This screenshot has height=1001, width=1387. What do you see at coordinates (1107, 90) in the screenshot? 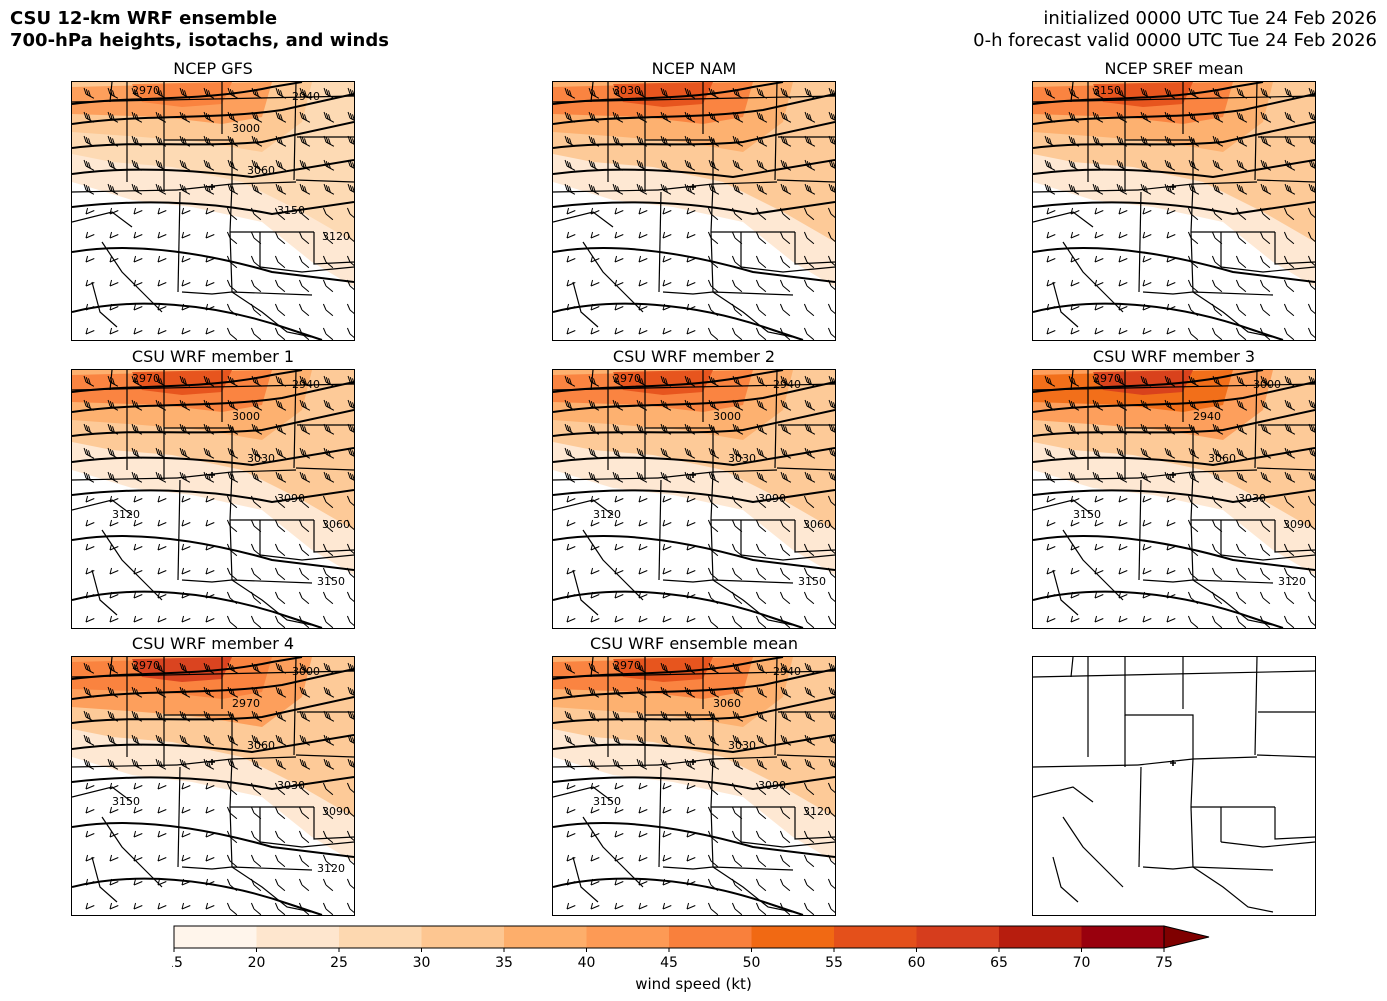
I see `contour-label: 3150` at bounding box center [1107, 90].